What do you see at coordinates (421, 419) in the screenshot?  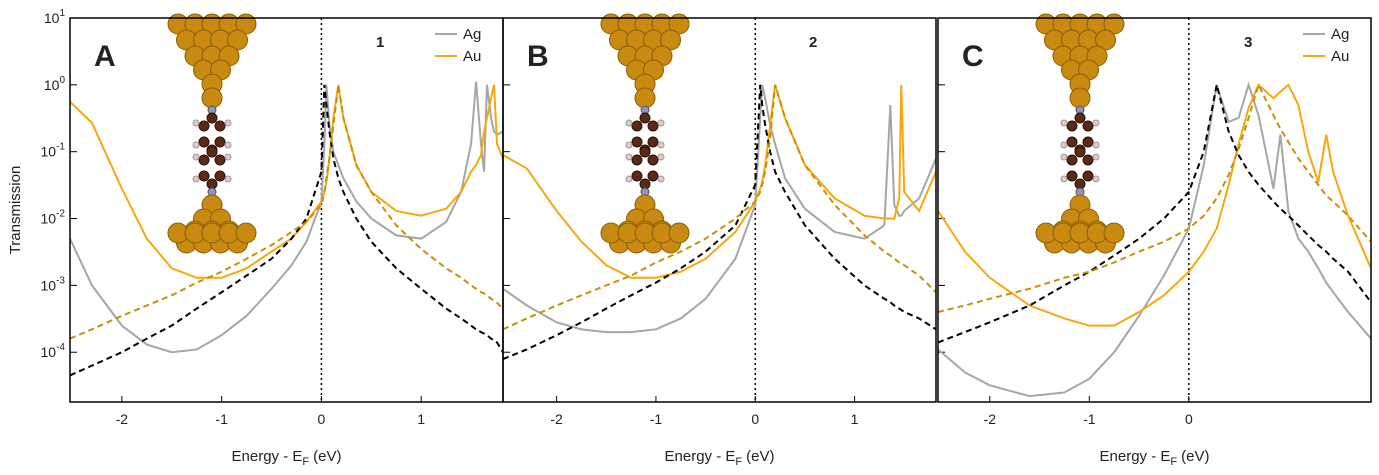 I see `x-tick-label: 1` at bounding box center [421, 419].